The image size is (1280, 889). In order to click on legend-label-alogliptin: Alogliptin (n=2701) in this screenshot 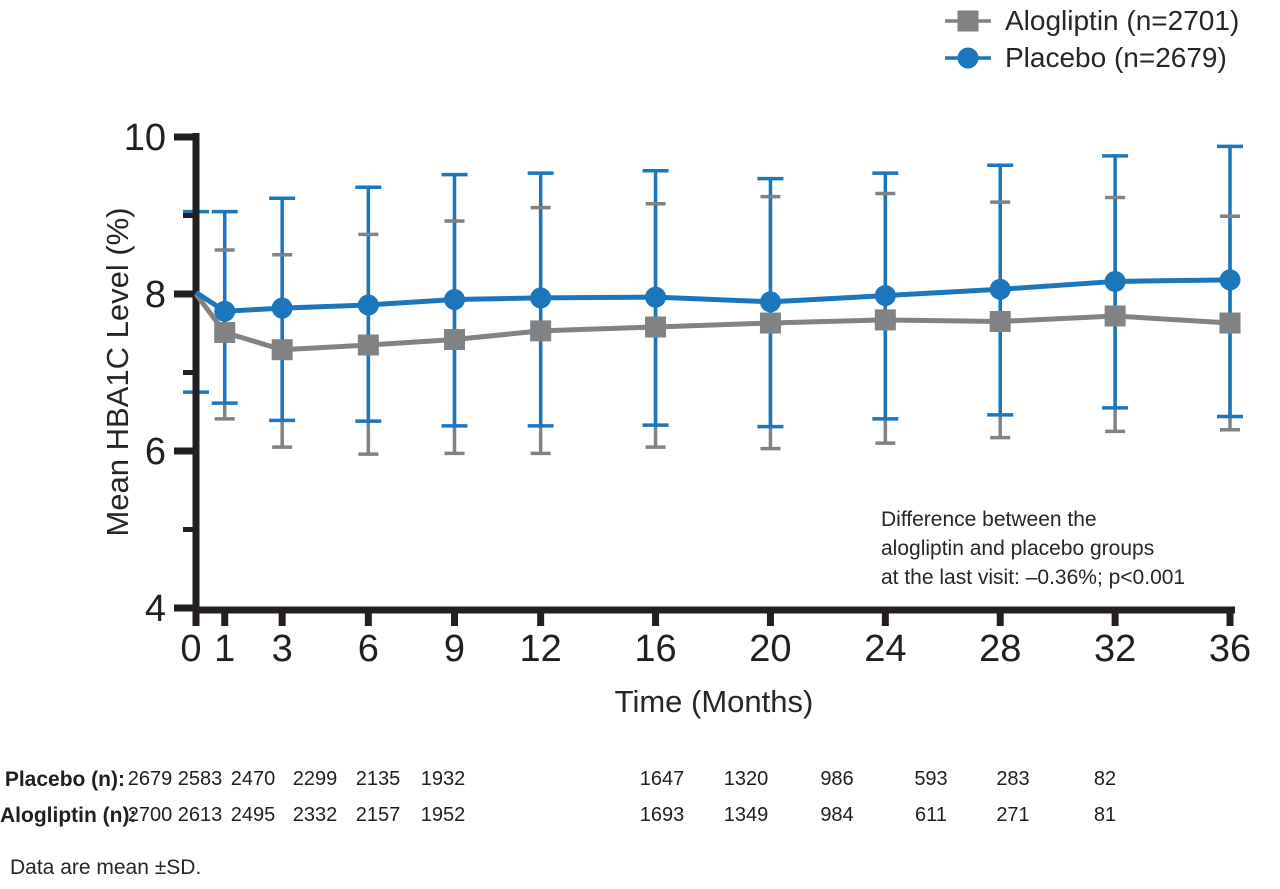, I will do `click(1122, 20)`.